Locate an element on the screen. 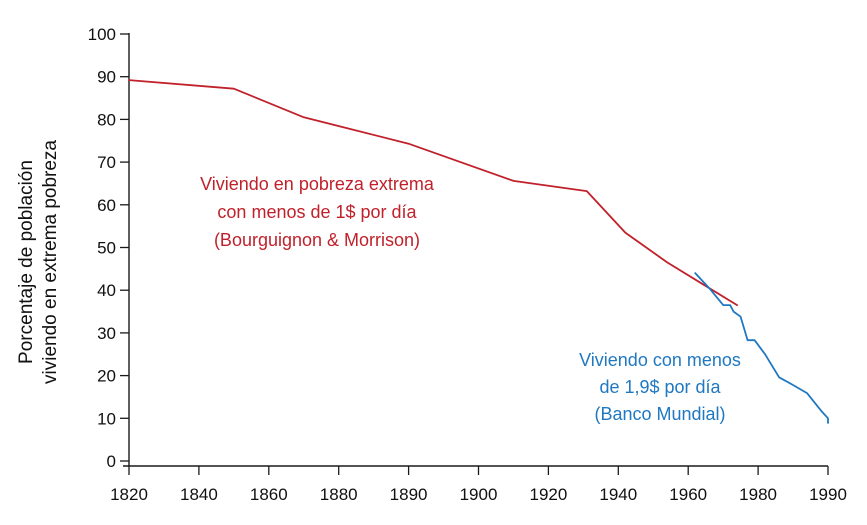 The width and height of the screenshot is (867, 525). y-tick-label: 60 is located at coordinates (106, 205).